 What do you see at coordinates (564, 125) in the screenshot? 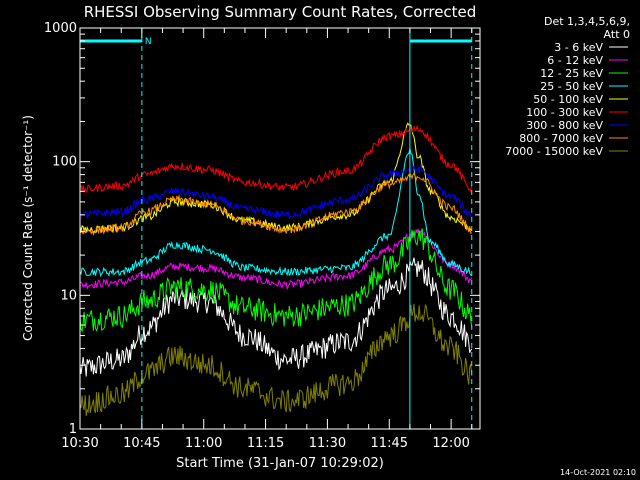
I see `legend-entry-label: 300 - 800 keV` at bounding box center [564, 125].